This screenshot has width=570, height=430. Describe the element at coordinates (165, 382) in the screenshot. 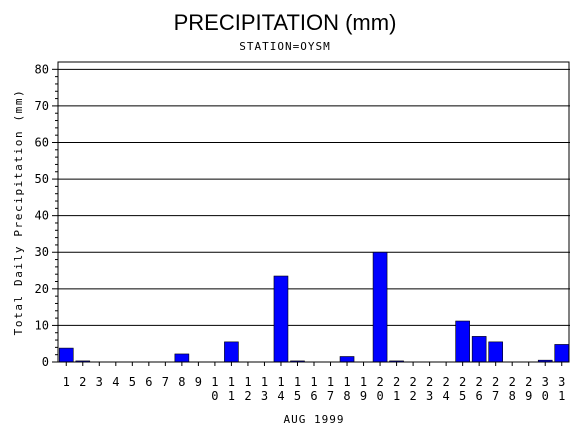

I see `x-tick-label-day-7: 7` at that location.